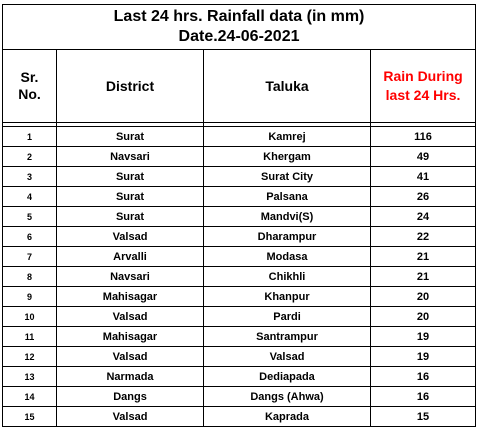 The image size is (478, 427). Describe the element at coordinates (29, 236) in the screenshot. I see `sr-cell: 6` at that location.